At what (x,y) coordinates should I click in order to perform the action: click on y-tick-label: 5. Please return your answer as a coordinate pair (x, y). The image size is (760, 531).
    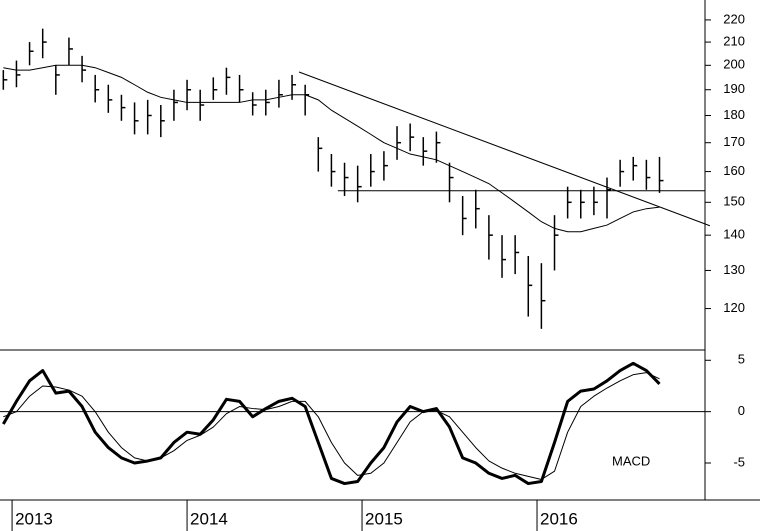
    Looking at the image, I should click on (741, 359).